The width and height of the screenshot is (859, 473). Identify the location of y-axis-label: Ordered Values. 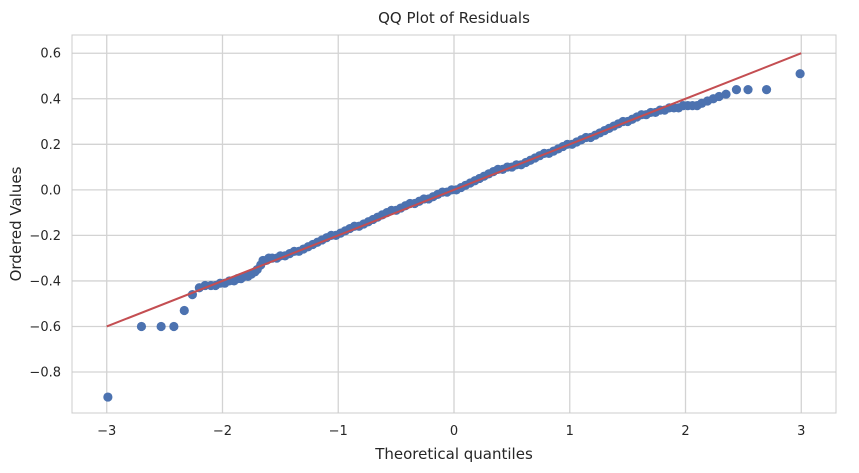
(16, 223).